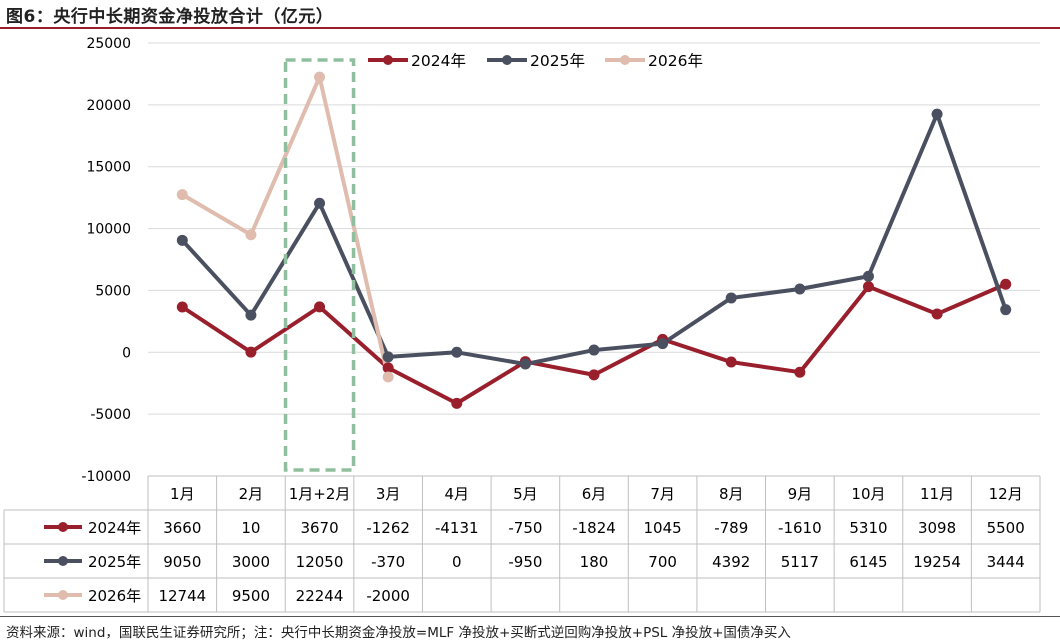 Image resolution: width=1060 pixels, height=644 pixels. What do you see at coordinates (675, 61) in the screenshot?
I see `legend-label: 2026年` at bounding box center [675, 61].